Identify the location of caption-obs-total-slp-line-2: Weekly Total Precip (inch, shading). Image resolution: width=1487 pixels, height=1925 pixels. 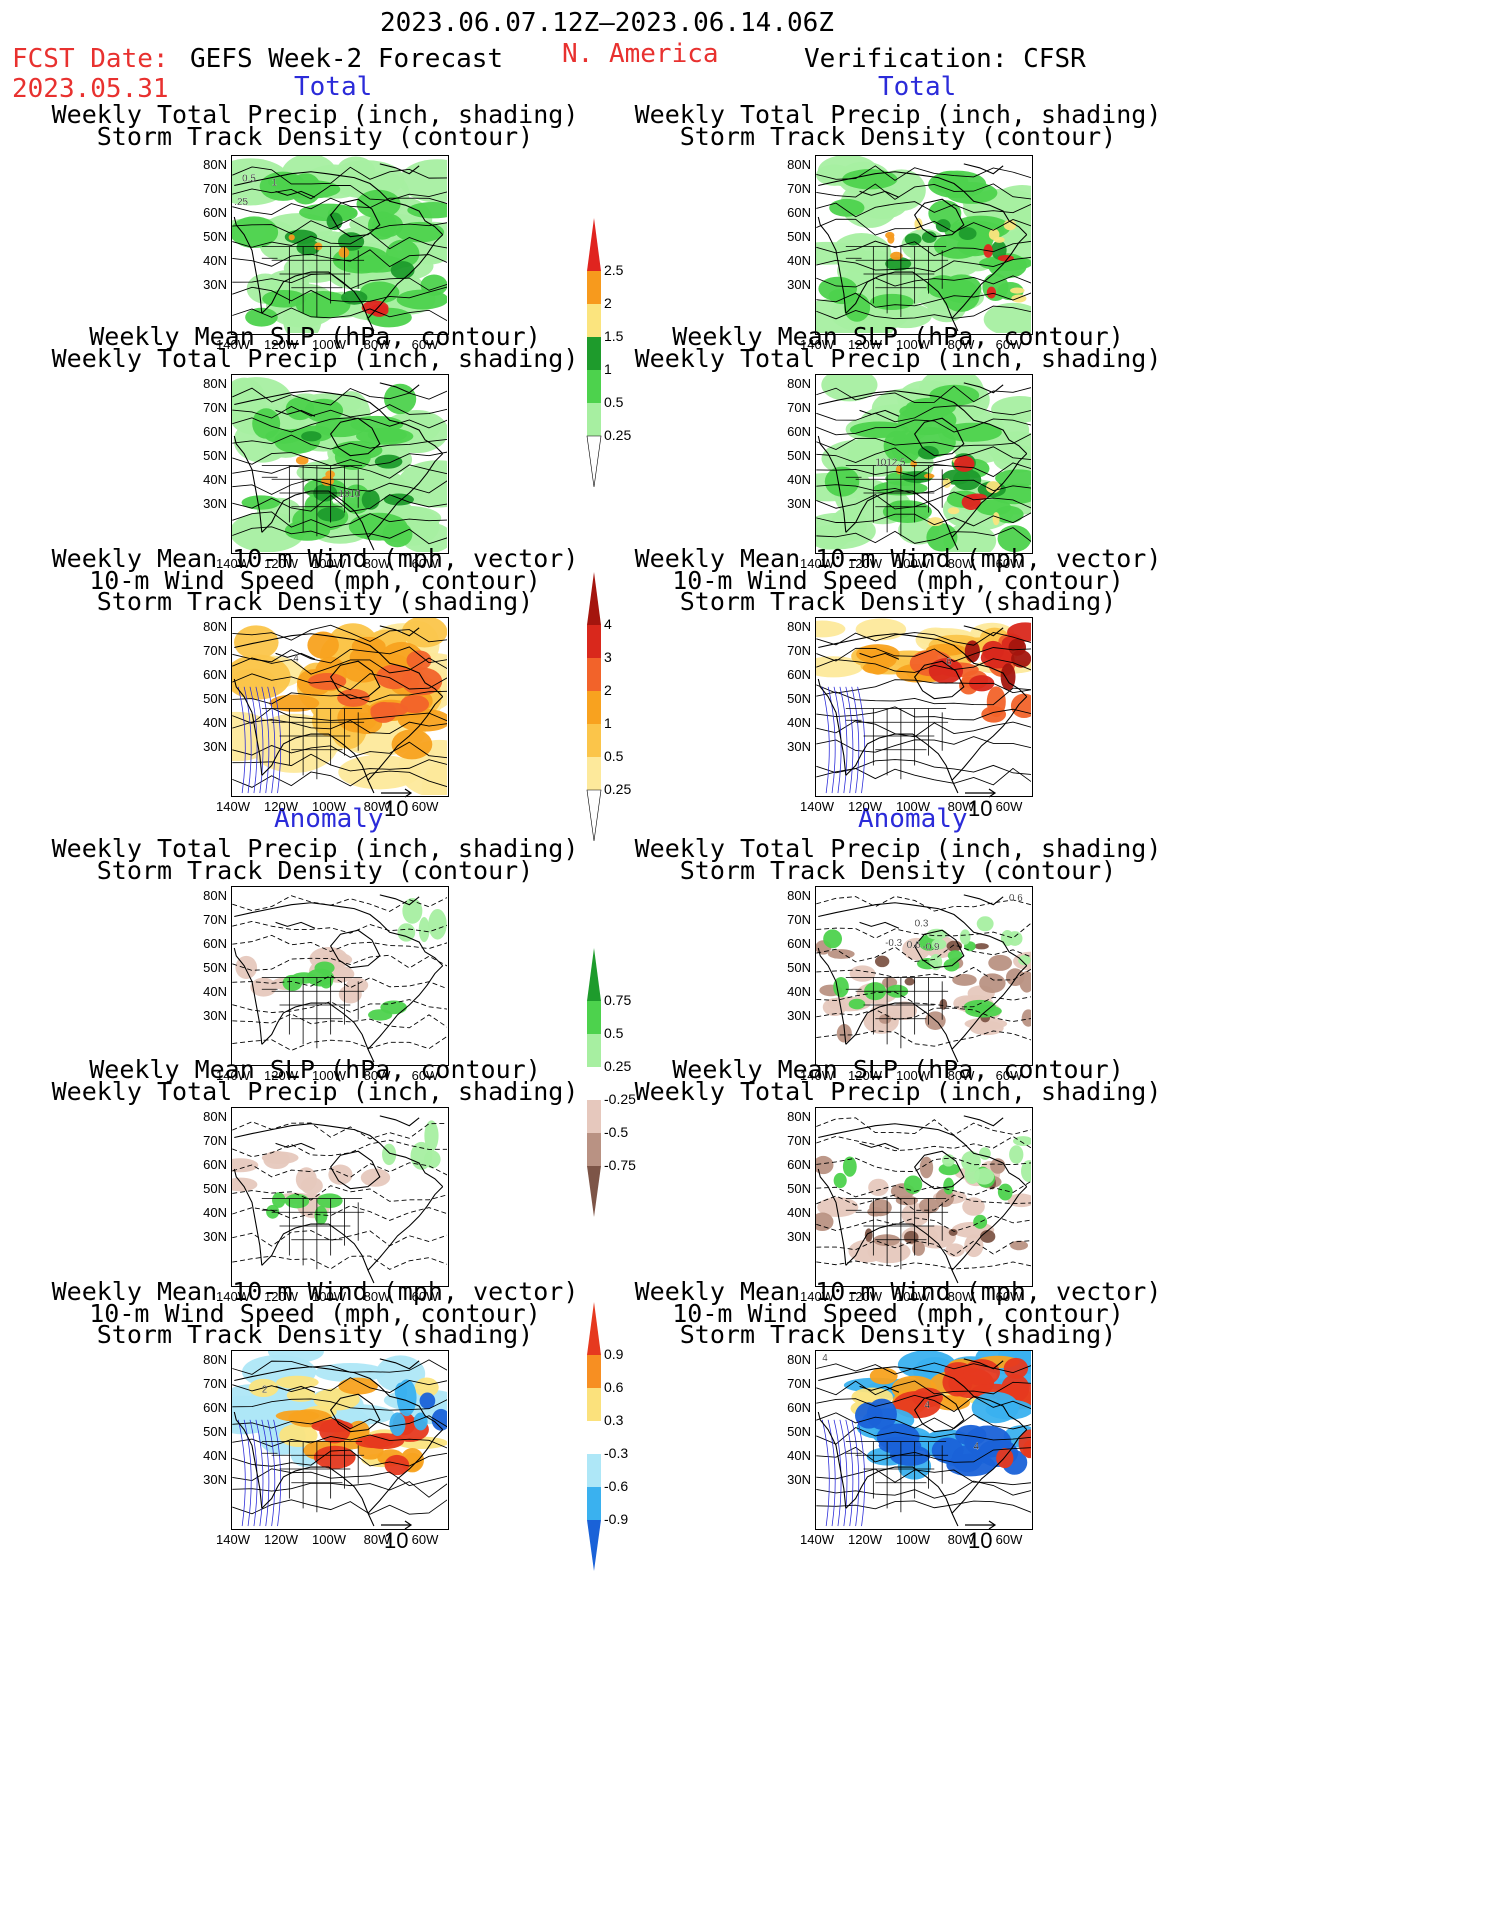
(898, 358).